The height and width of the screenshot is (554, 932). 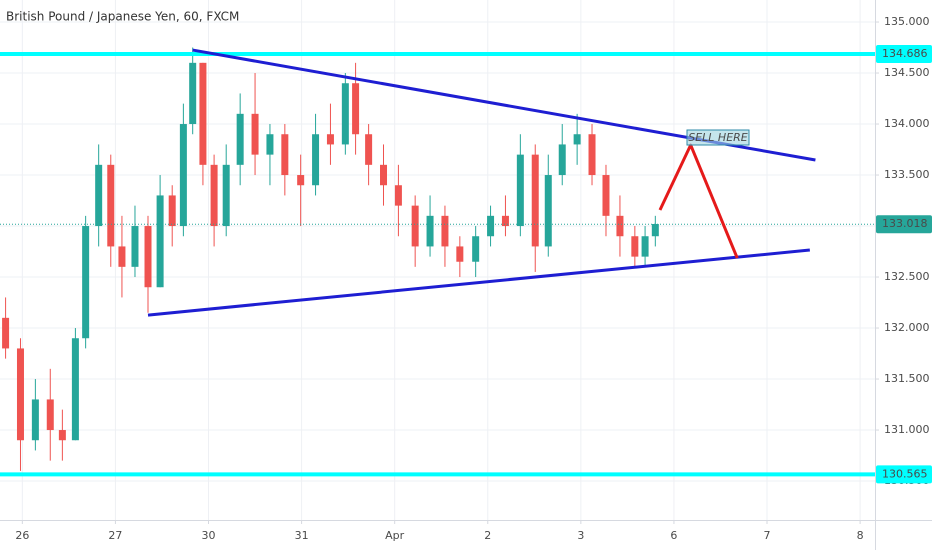 I want to click on y-tick-label: 131.000, so click(x=907, y=429).